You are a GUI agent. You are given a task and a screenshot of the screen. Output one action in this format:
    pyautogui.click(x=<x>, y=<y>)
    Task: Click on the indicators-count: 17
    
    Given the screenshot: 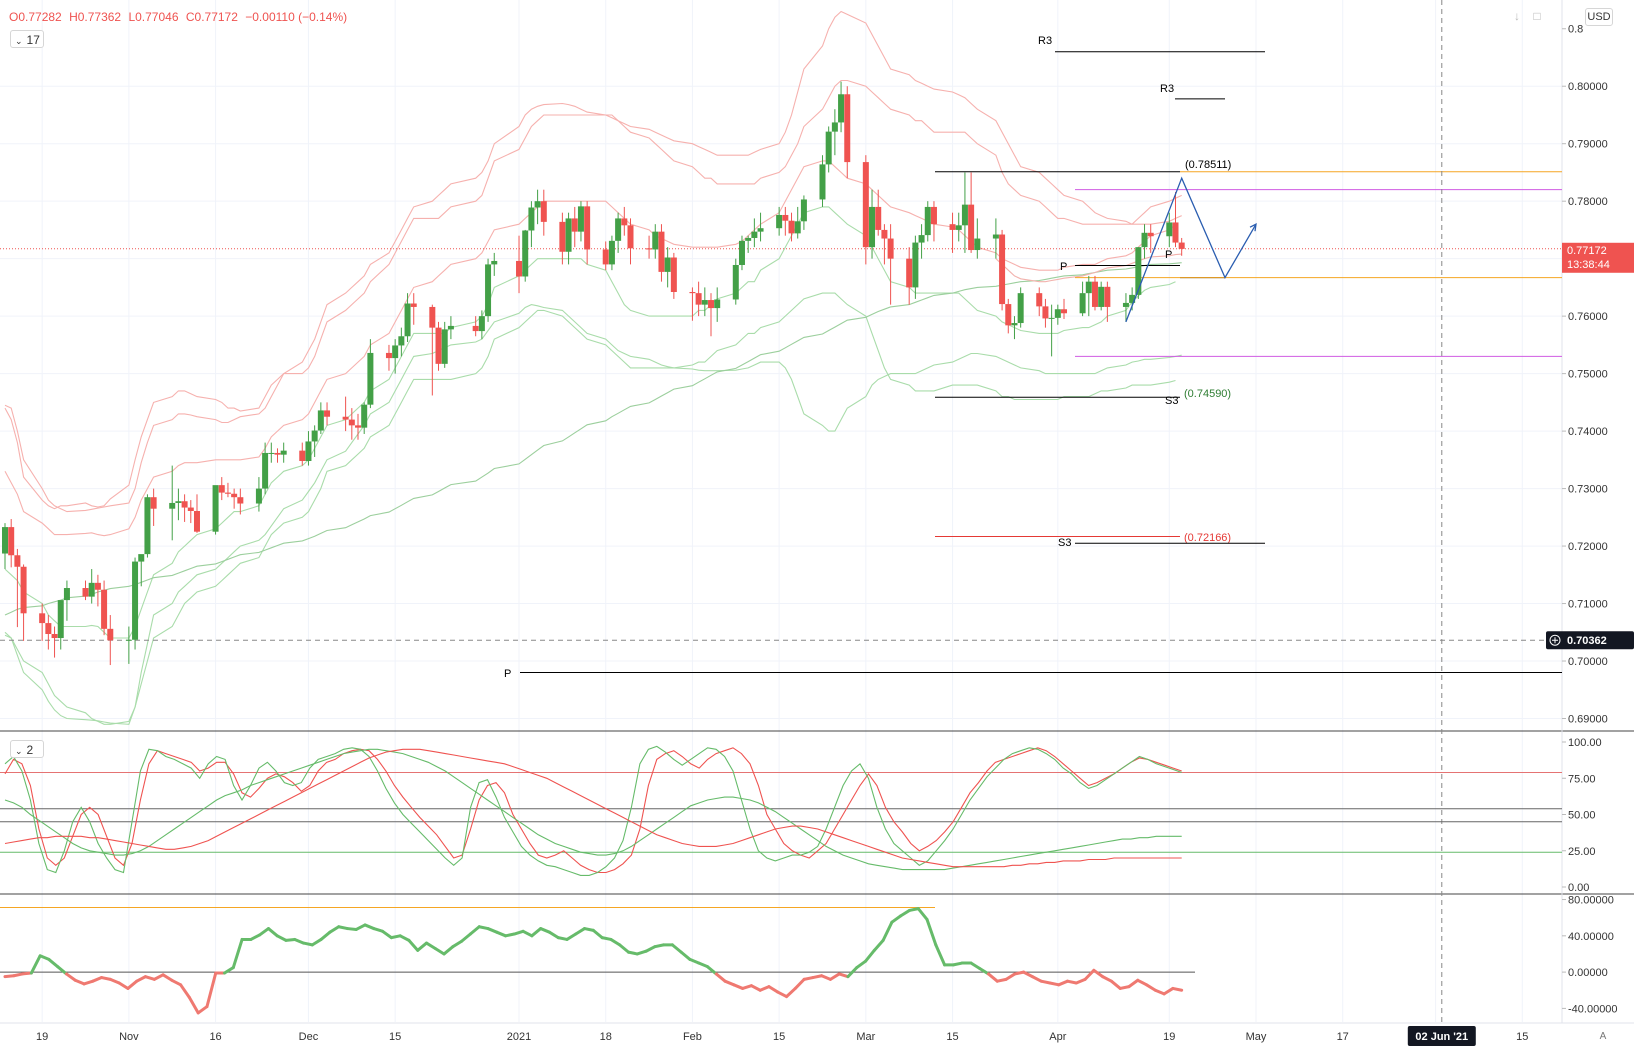 What is the action you would take?
    pyautogui.click(x=33, y=40)
    